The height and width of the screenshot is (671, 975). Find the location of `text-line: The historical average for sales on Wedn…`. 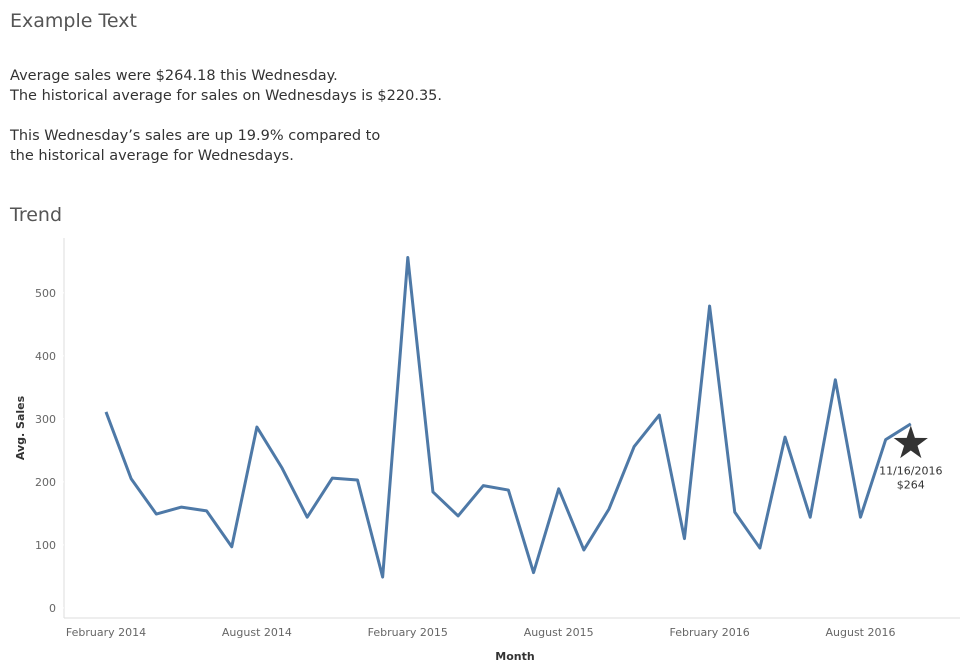

text-line: The historical average for sales on Wedn… is located at coordinates (226, 96).